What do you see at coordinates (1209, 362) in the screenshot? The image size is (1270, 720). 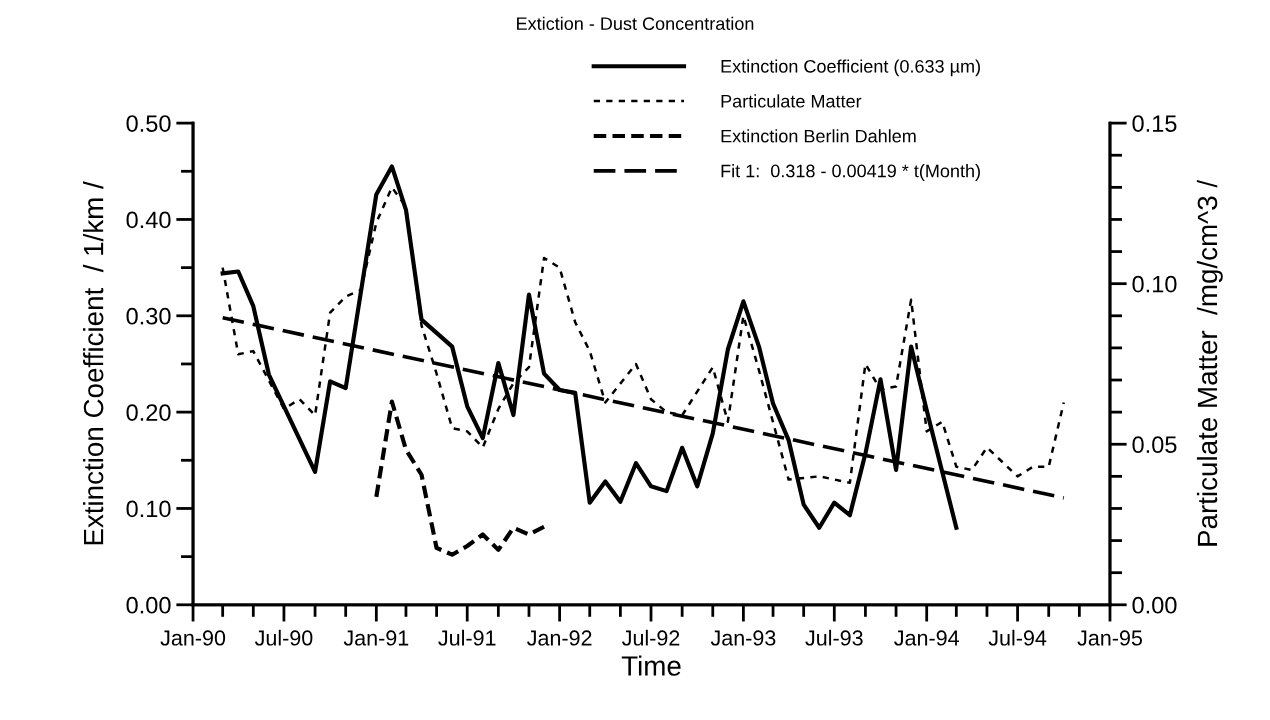 I see `y2-axis-title: Particulate Matter /mg/cm^3 /` at bounding box center [1209, 362].